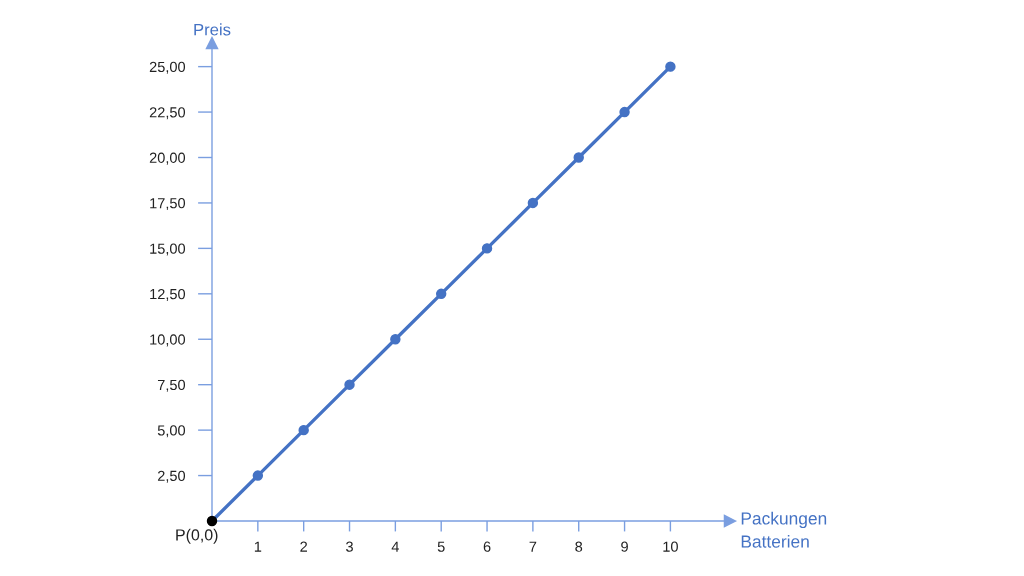  Describe the element at coordinates (167, 158) in the screenshot. I see `y-tick-label: 20,00` at that location.